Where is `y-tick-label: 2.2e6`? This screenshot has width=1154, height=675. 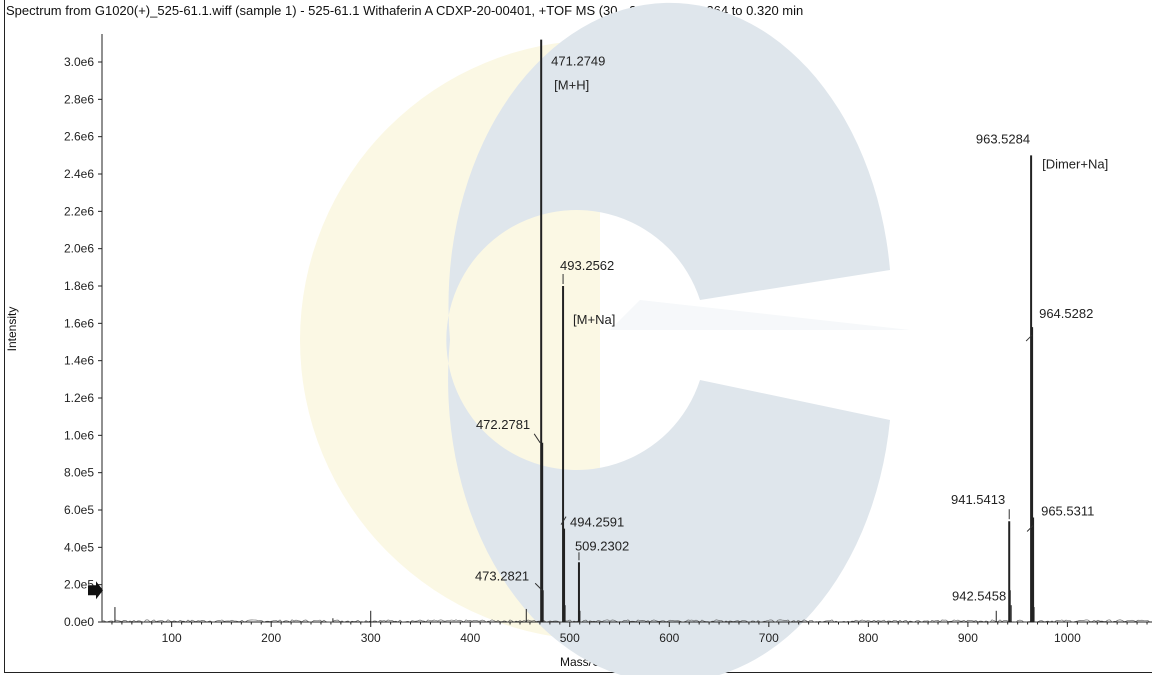 y-tick-label: 2.2e6 is located at coordinates (79, 211).